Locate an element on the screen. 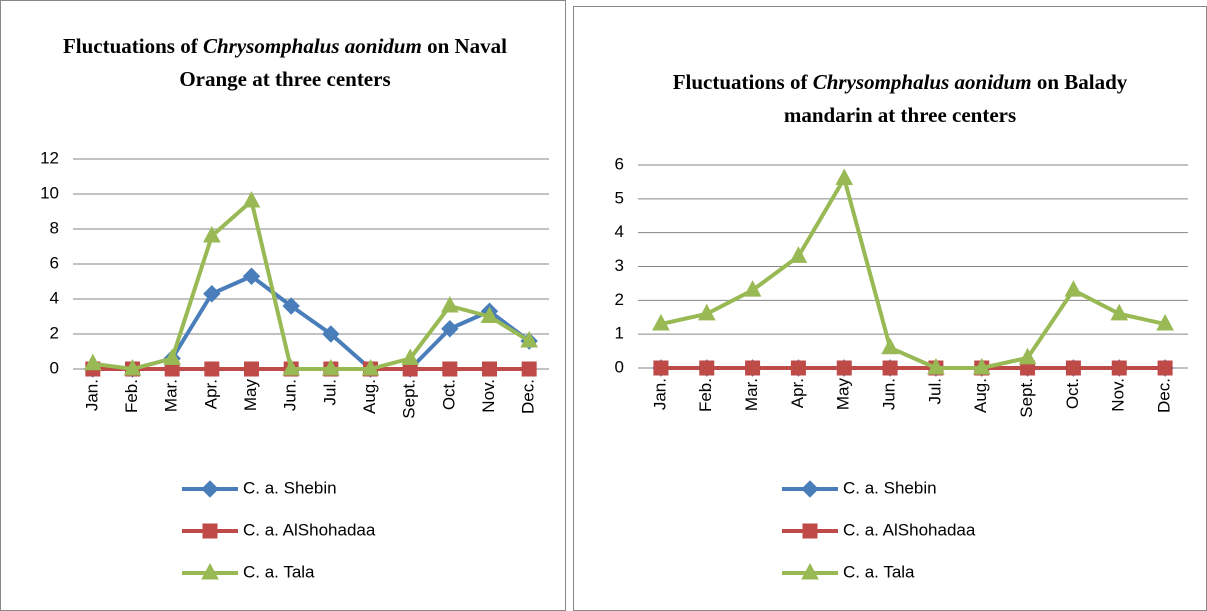  y-tick-label: 3 is located at coordinates (619, 265).